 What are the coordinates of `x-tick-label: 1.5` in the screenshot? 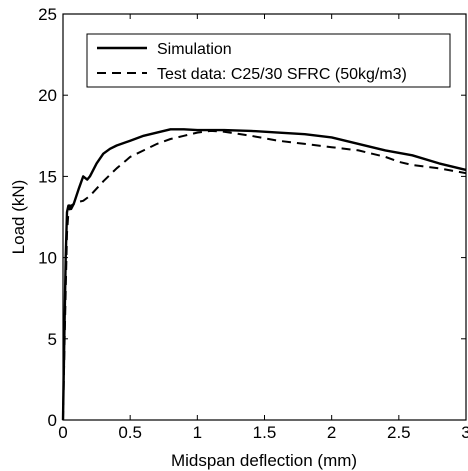 It's located at (265, 432).